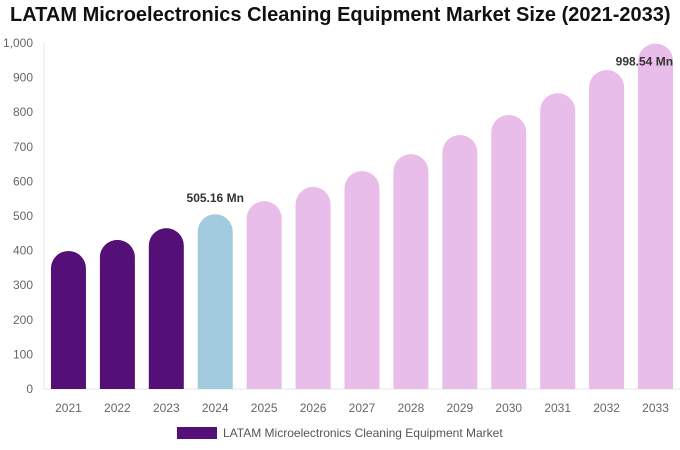 Image resolution: width=680 pixels, height=450 pixels. Describe the element at coordinates (644, 62) in the screenshot. I see `data-label: 998.54 Mn` at that location.